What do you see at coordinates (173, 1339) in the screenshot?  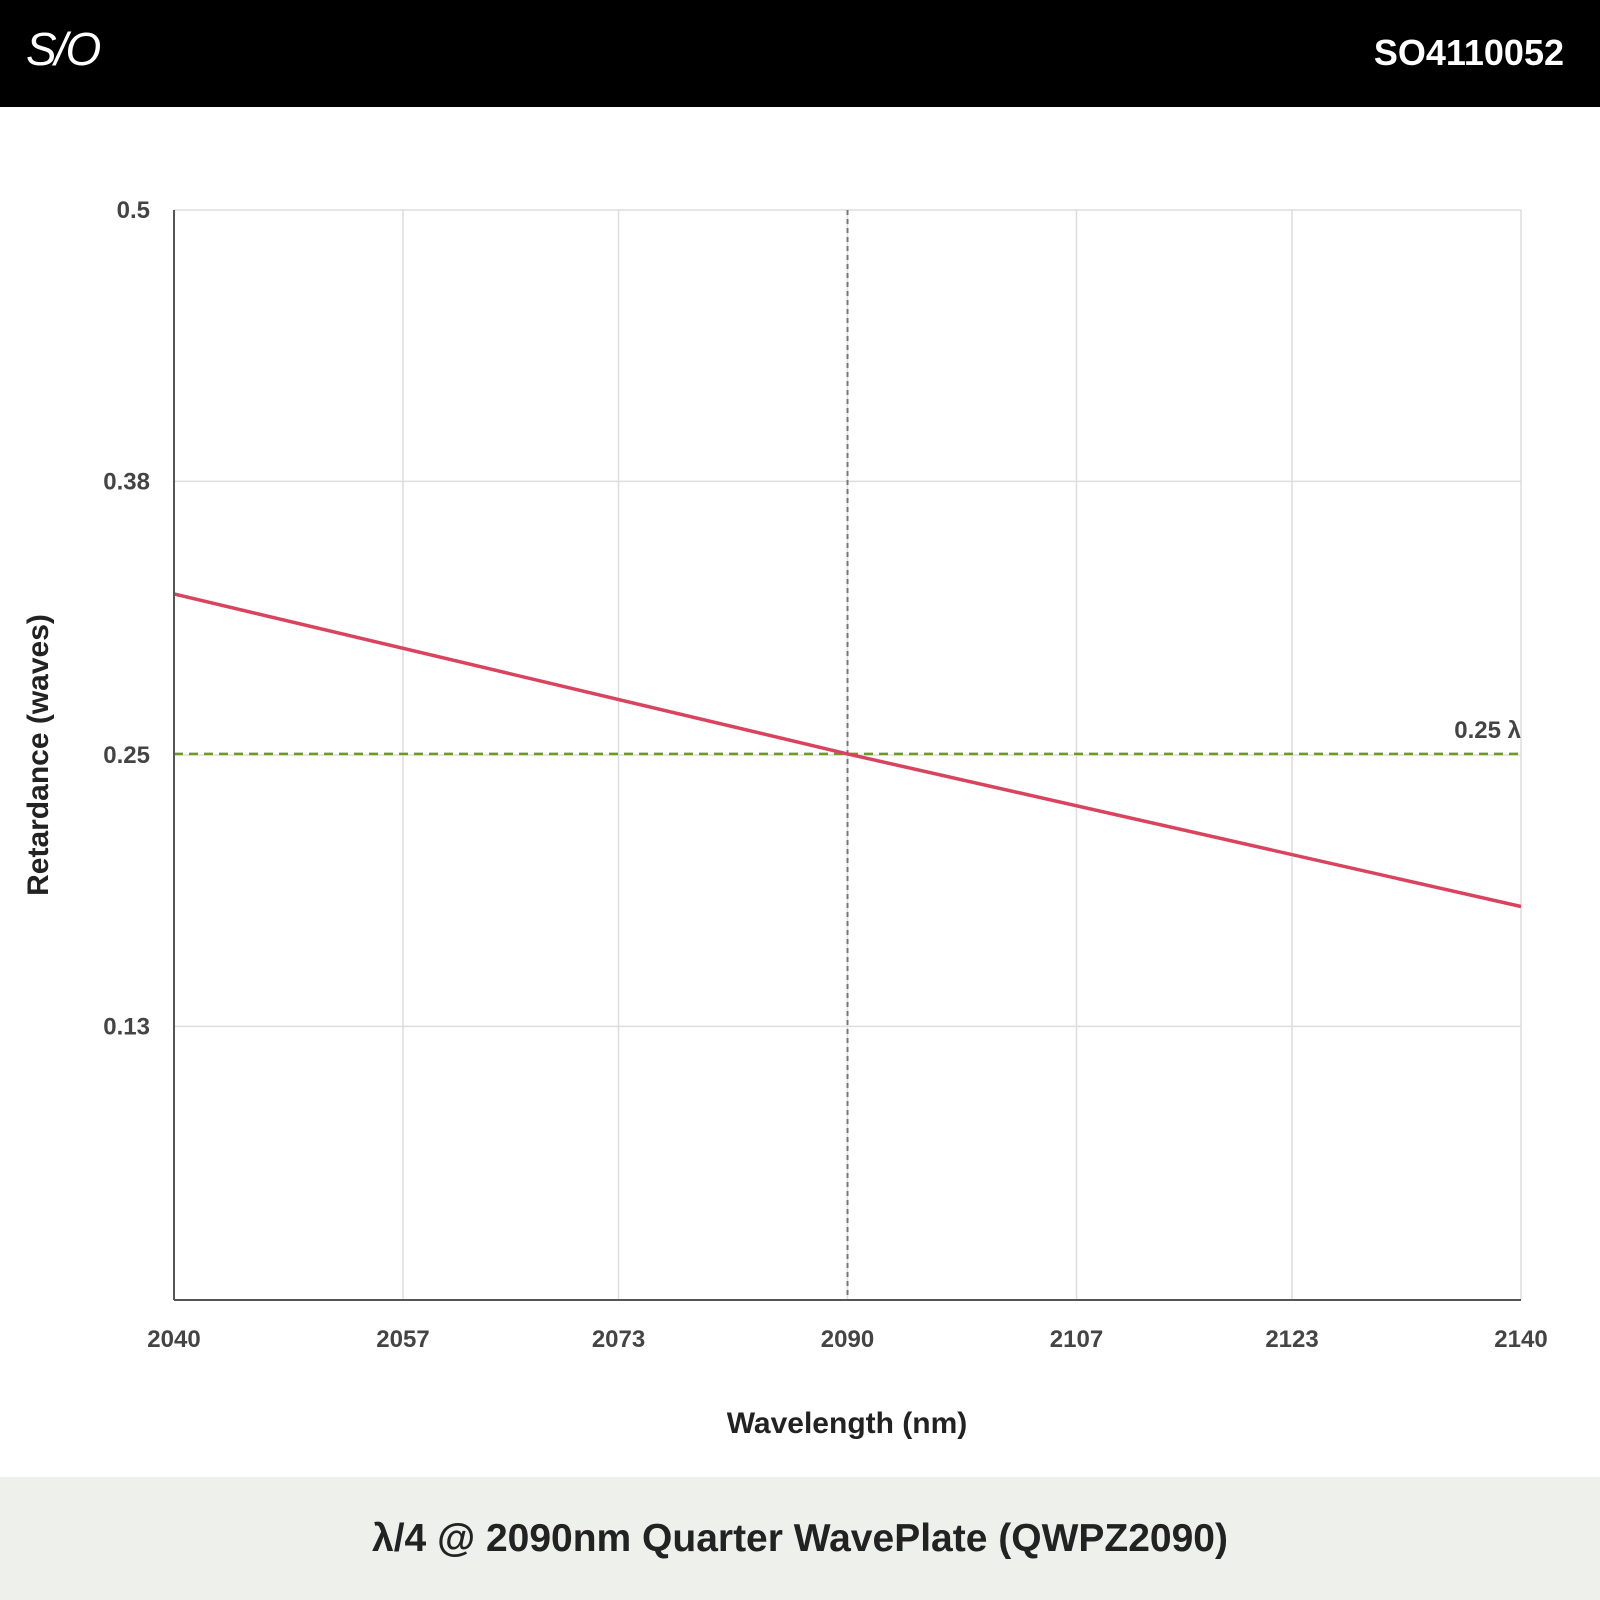 I see `x-tick-label-2040: 2040` at bounding box center [173, 1339].